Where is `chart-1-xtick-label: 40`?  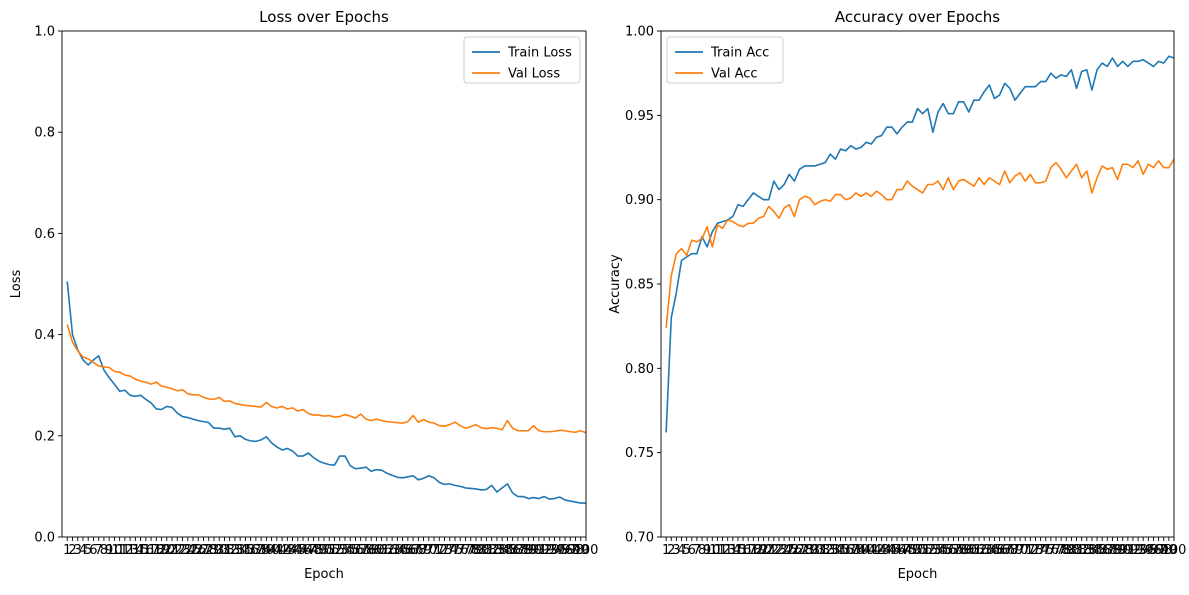
chart-1-xtick-label: 40 is located at coordinates (866, 550).